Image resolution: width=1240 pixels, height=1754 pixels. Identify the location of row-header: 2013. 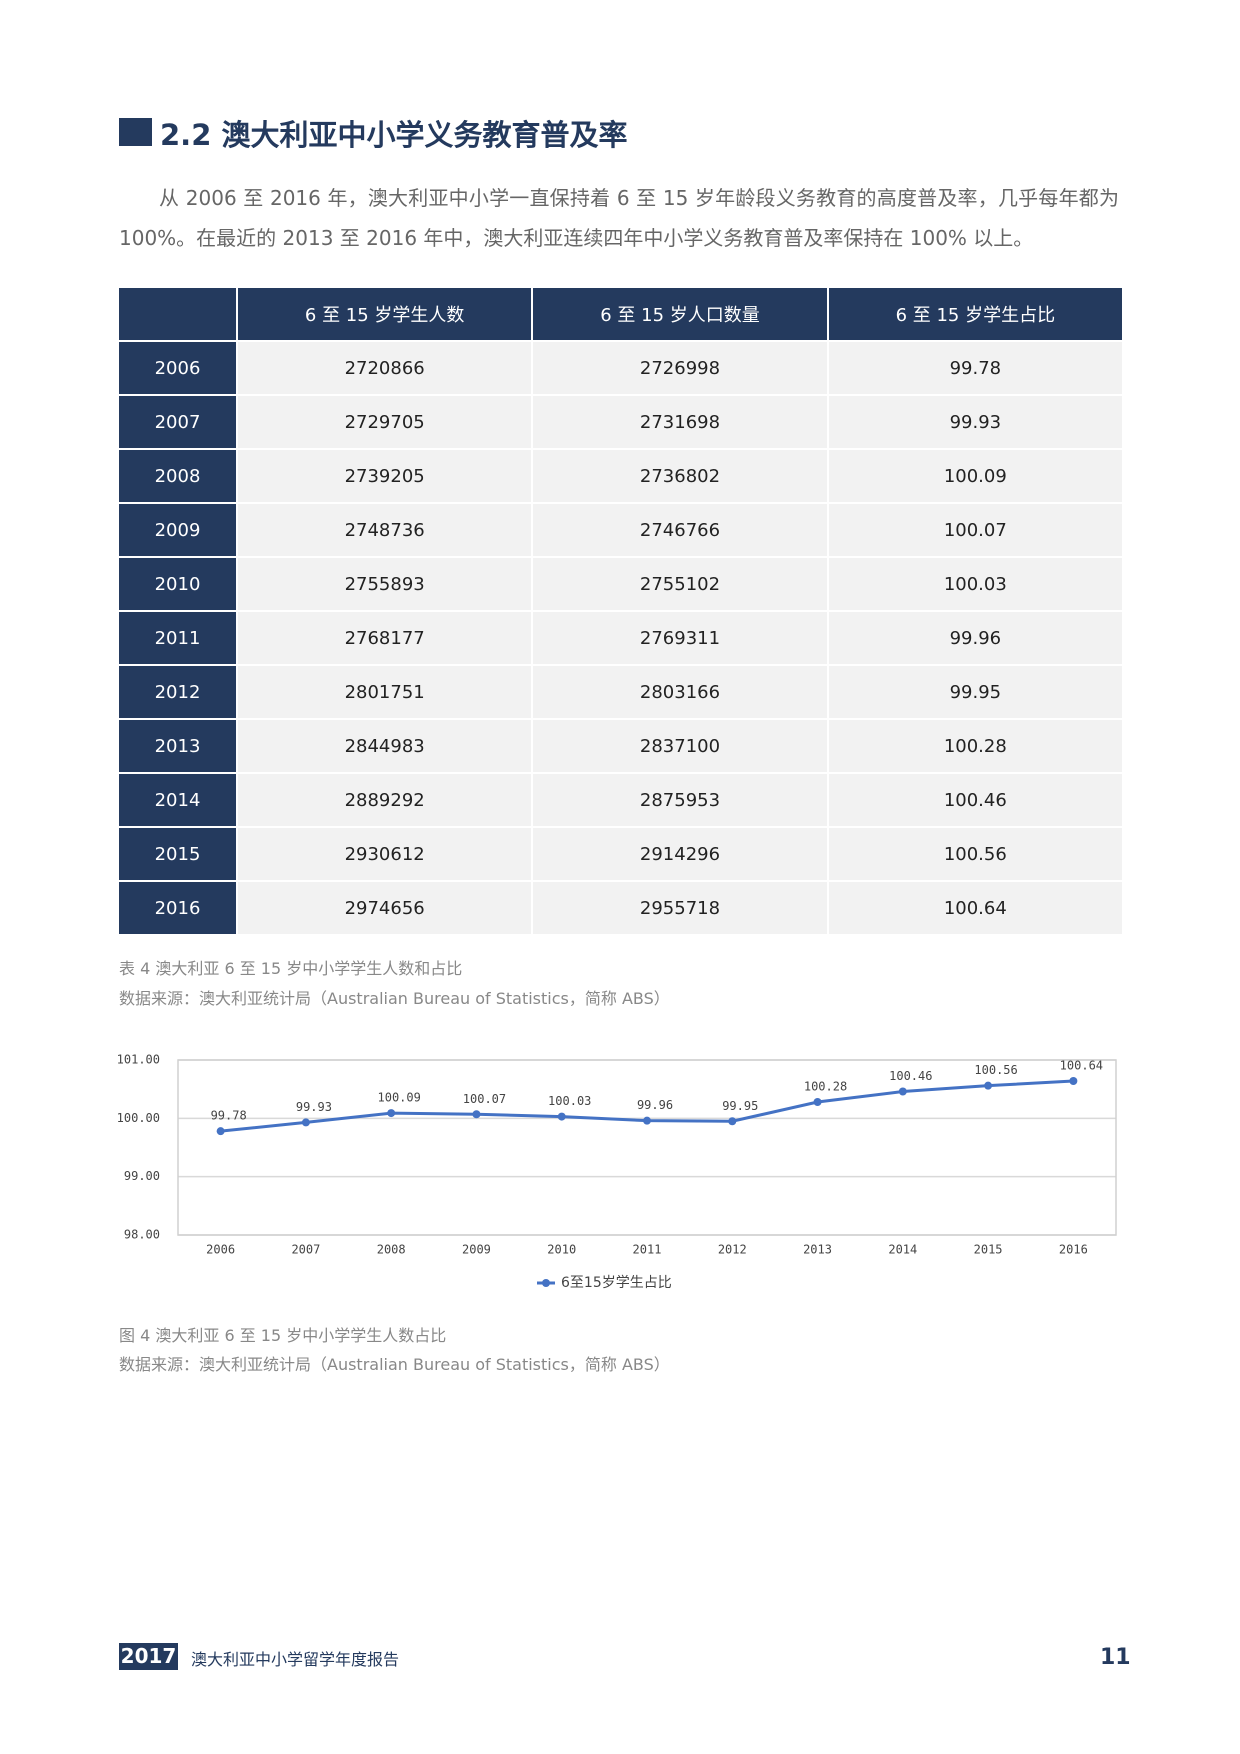
(177, 746).